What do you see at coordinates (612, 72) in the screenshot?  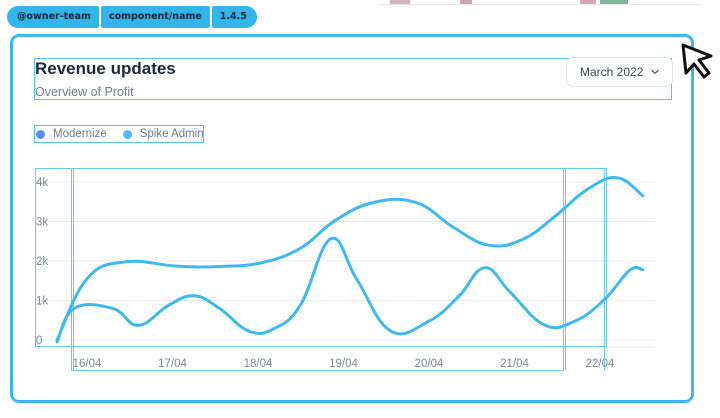 I see `month-select-value: March 2022` at bounding box center [612, 72].